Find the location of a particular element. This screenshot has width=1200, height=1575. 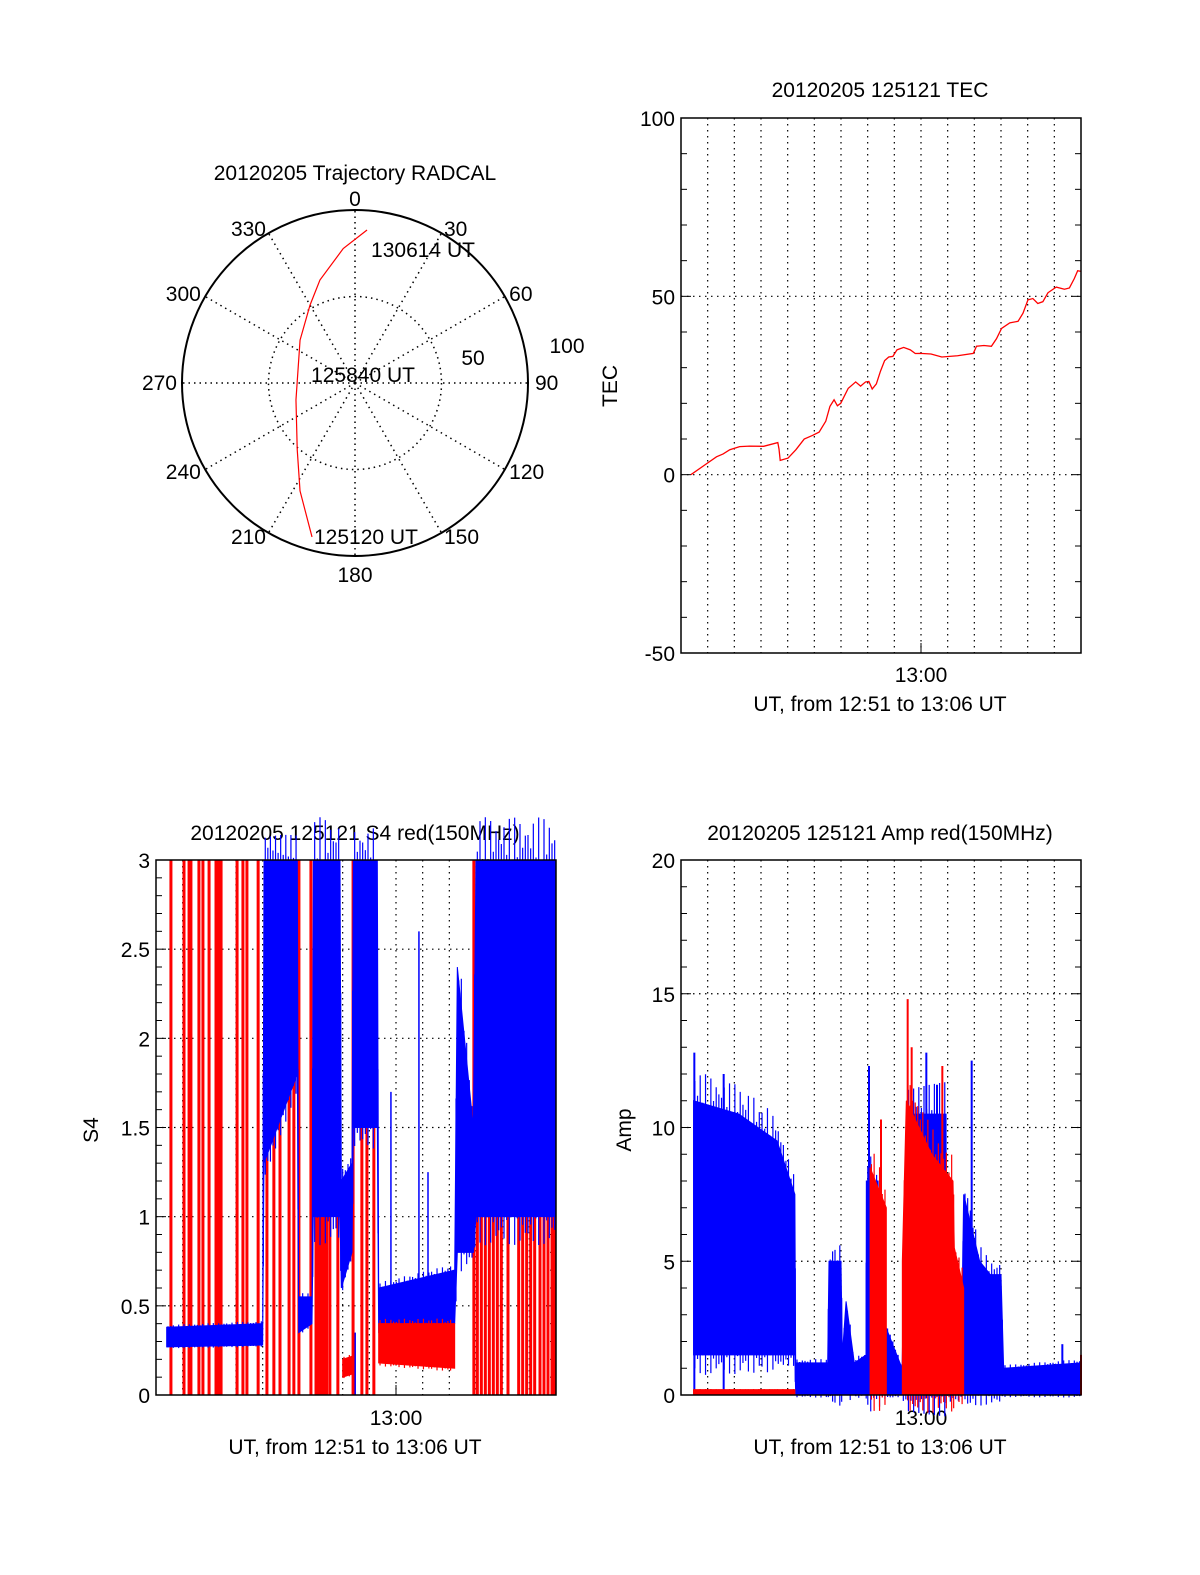

polar-outline is located at coordinates (355, 383).